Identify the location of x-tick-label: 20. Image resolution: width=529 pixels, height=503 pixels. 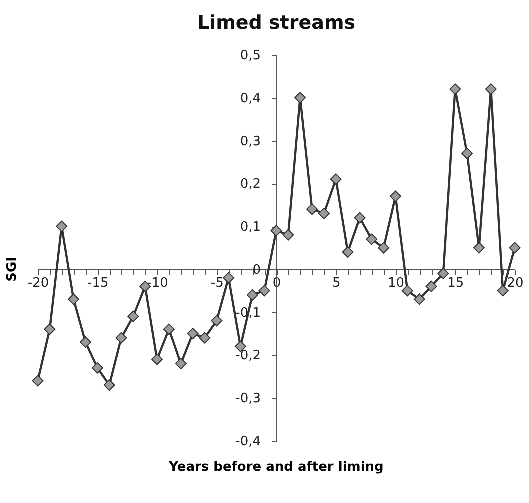
(515, 283).